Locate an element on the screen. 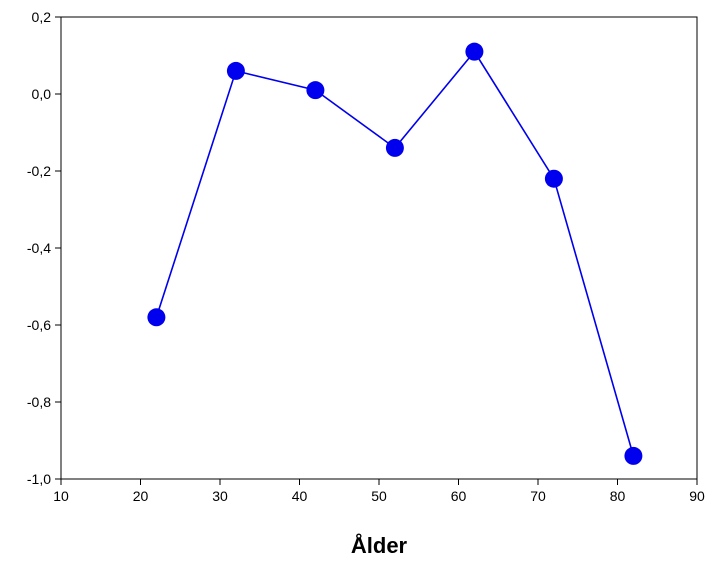 The width and height of the screenshot is (711, 563). x-tick-label: 20 is located at coordinates (141, 496).